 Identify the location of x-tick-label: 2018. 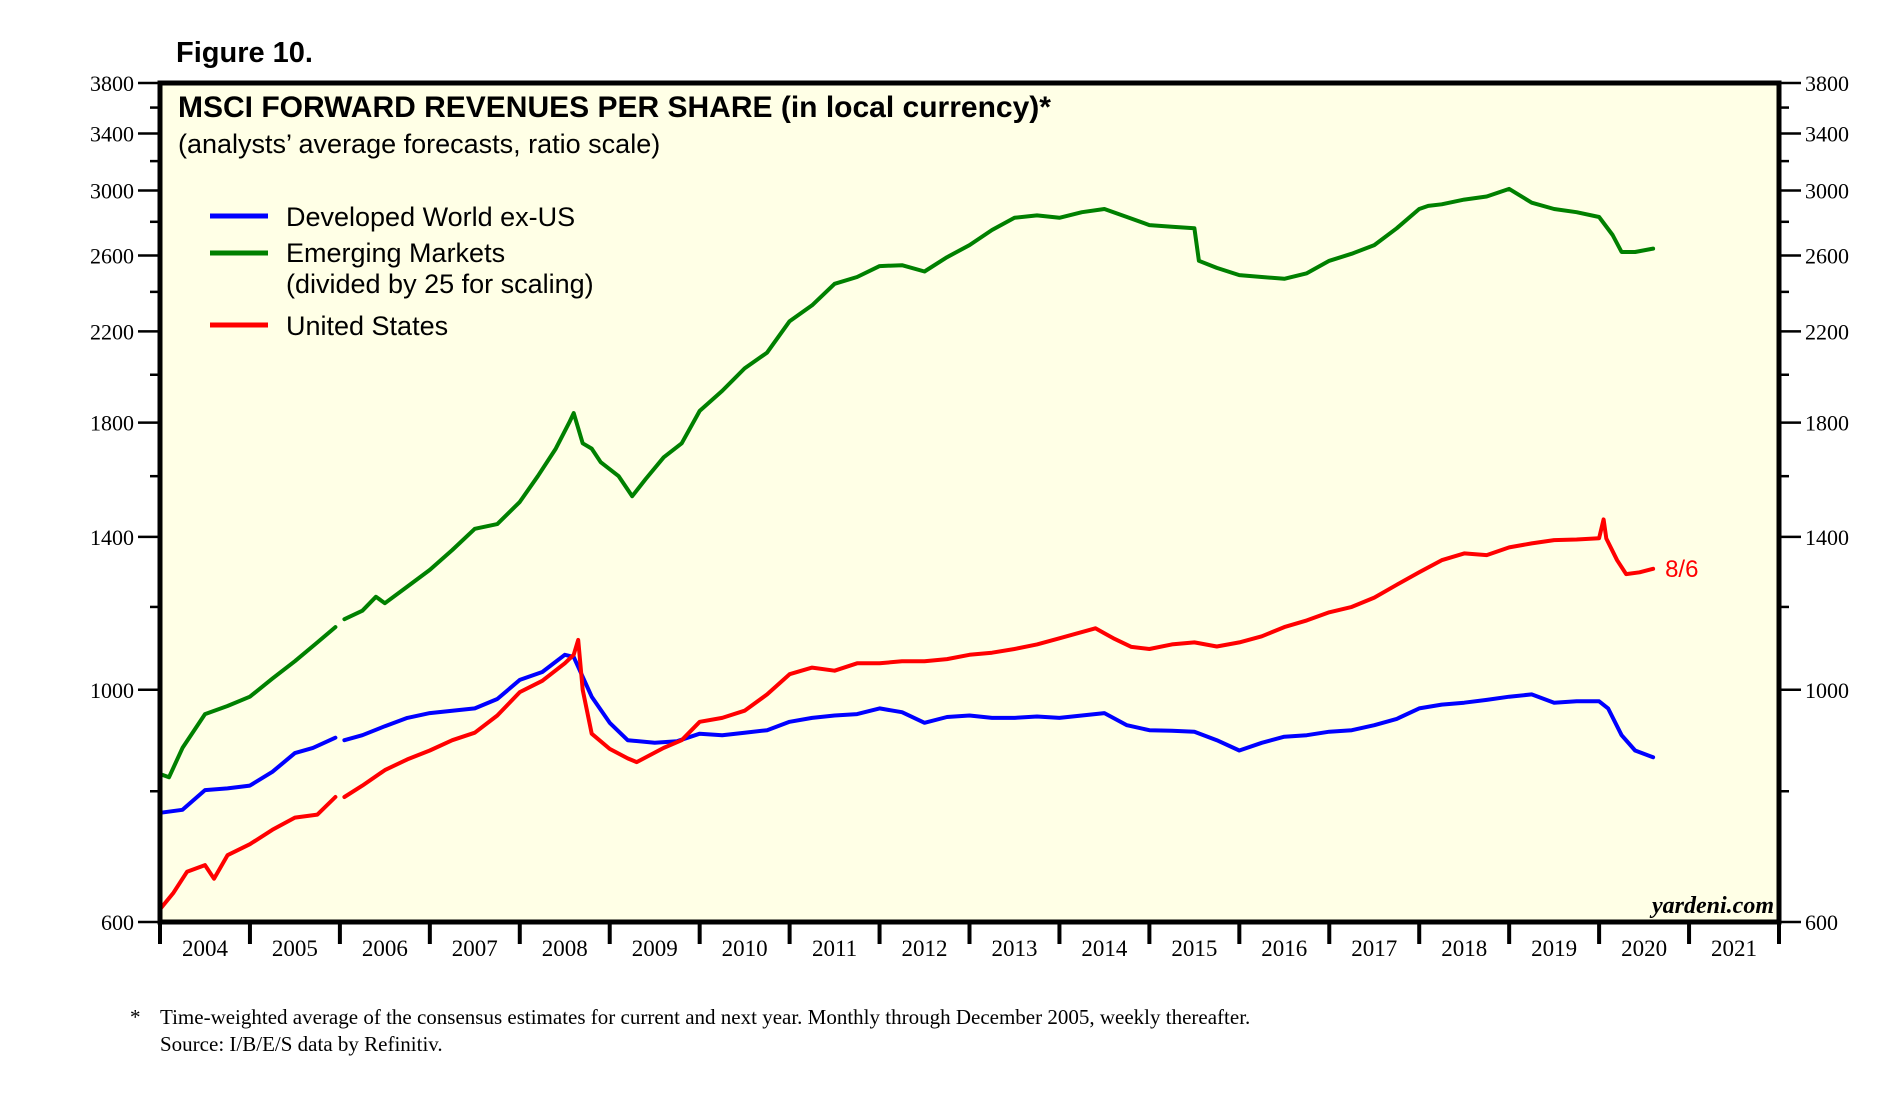
(1464, 948).